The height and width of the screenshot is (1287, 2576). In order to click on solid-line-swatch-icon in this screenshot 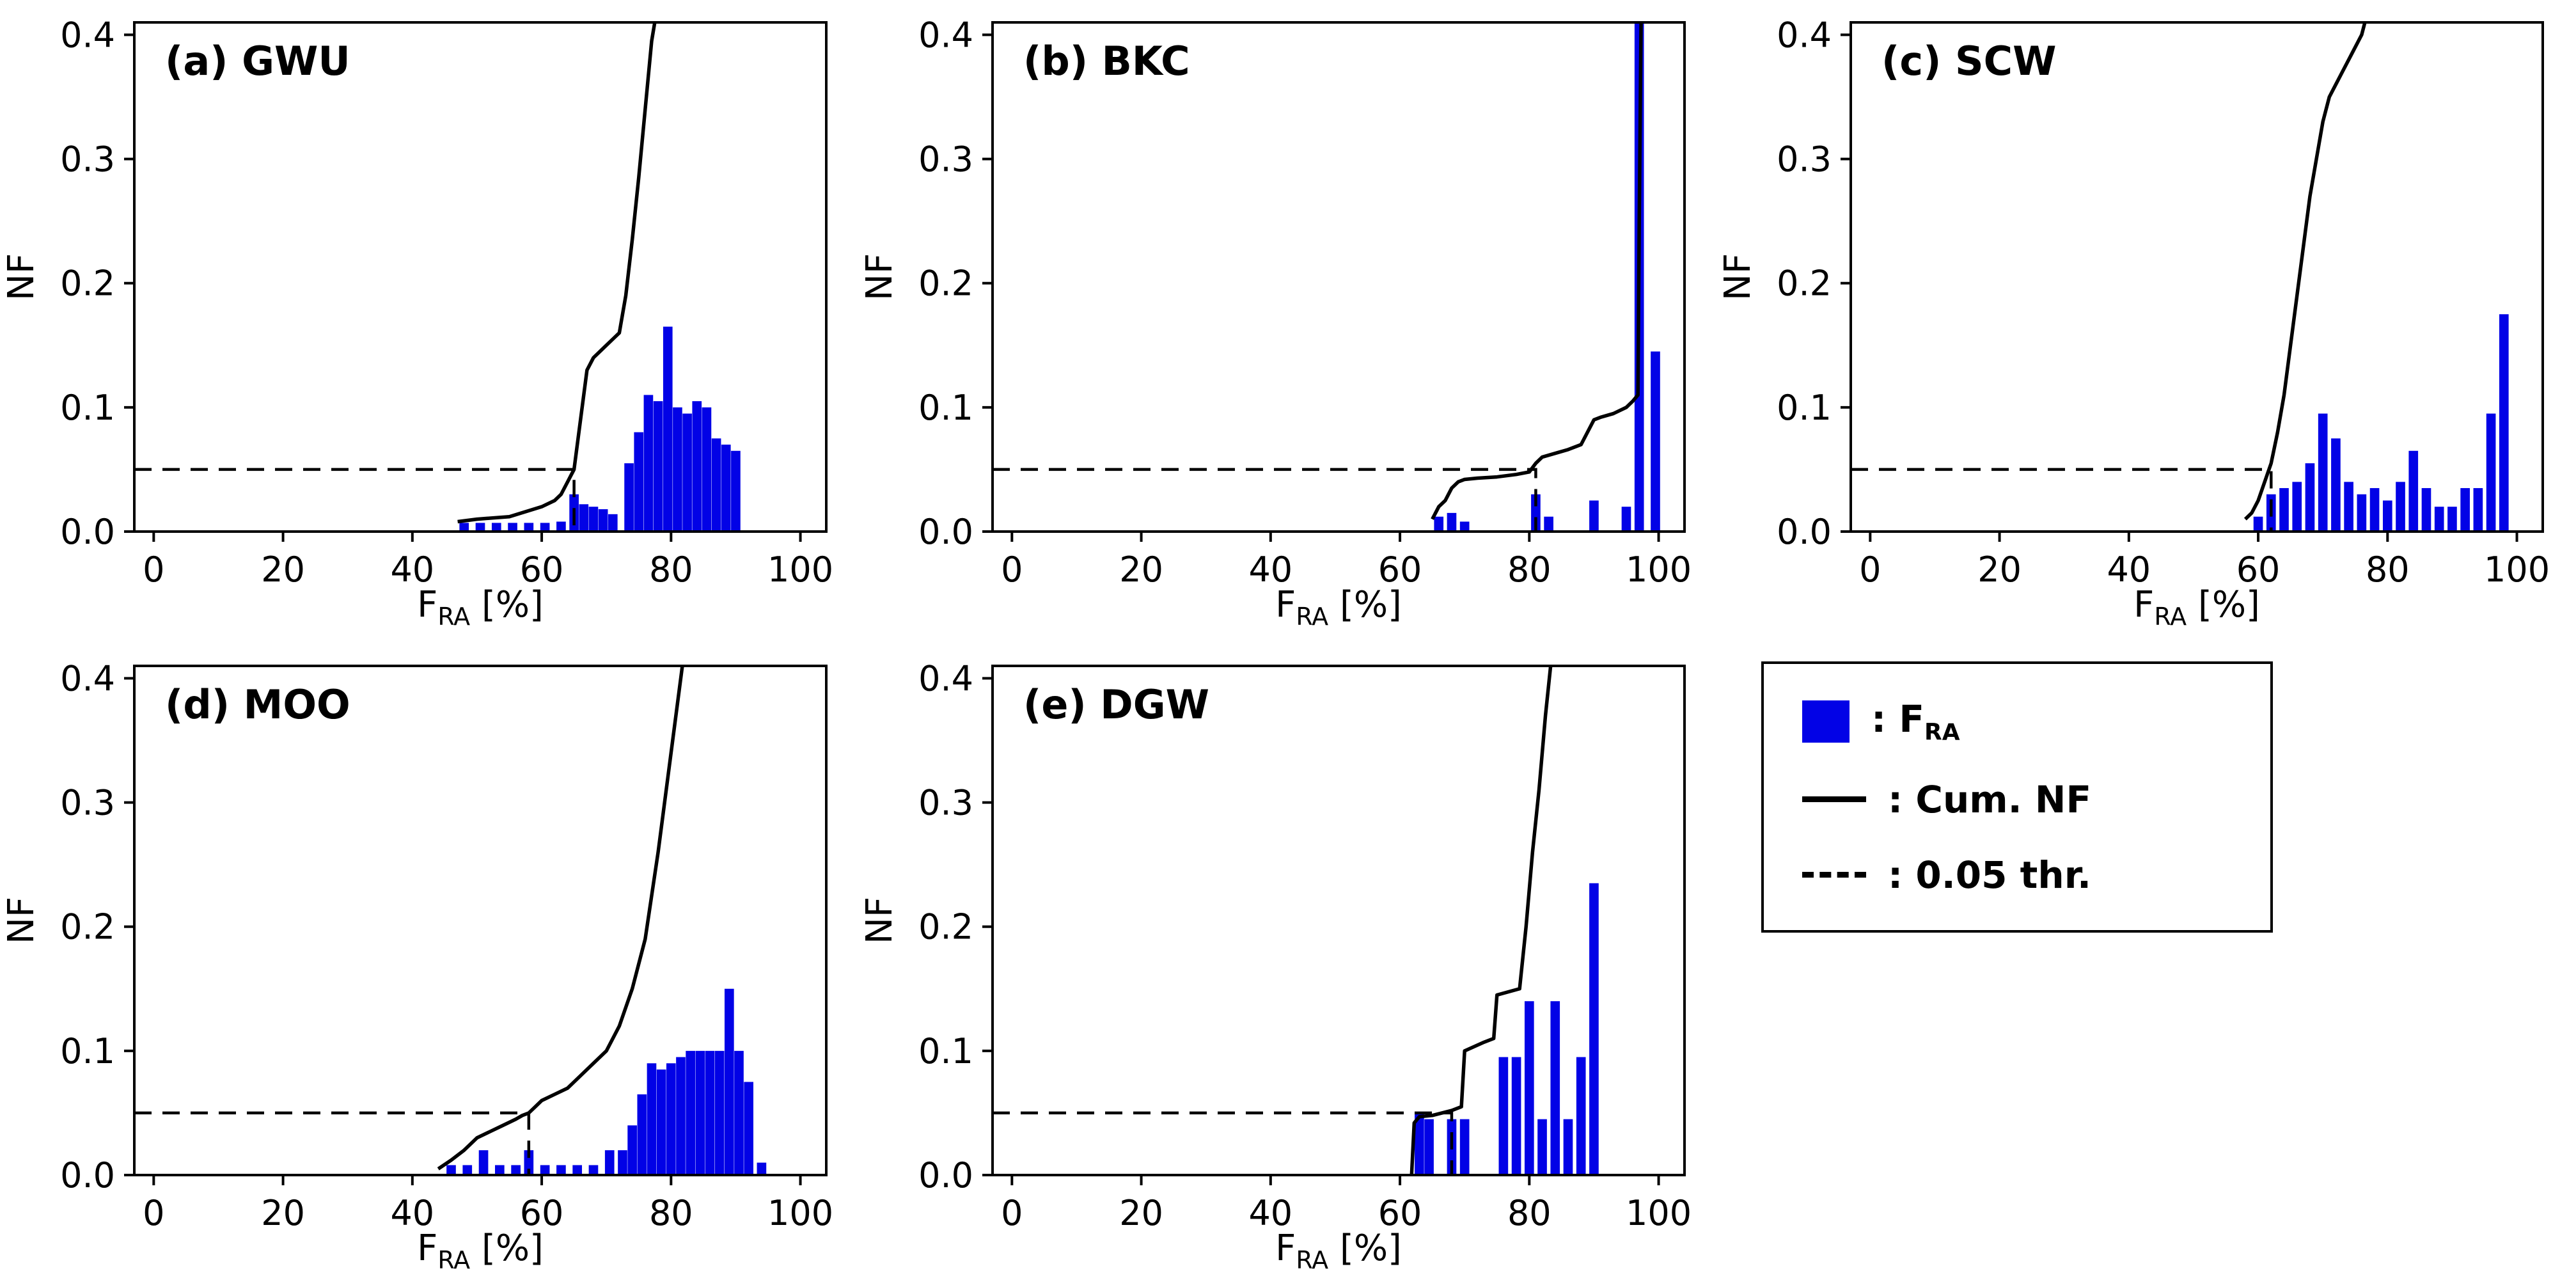, I will do `click(1834, 799)`.